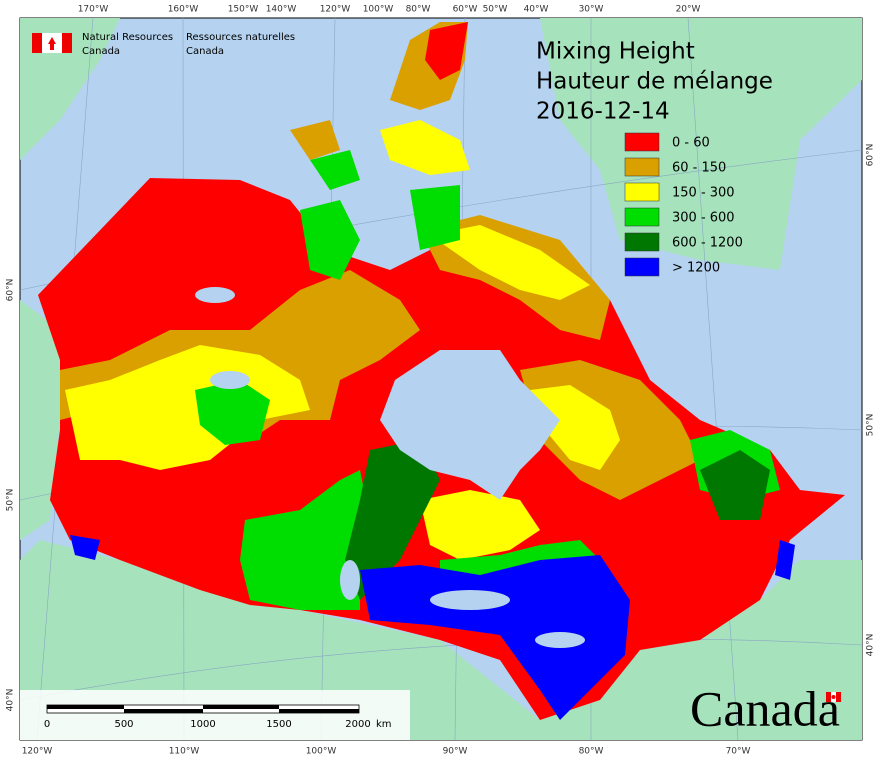  Describe the element at coordinates (470, 425) in the screenshot. I see `hudson-bay` at that location.